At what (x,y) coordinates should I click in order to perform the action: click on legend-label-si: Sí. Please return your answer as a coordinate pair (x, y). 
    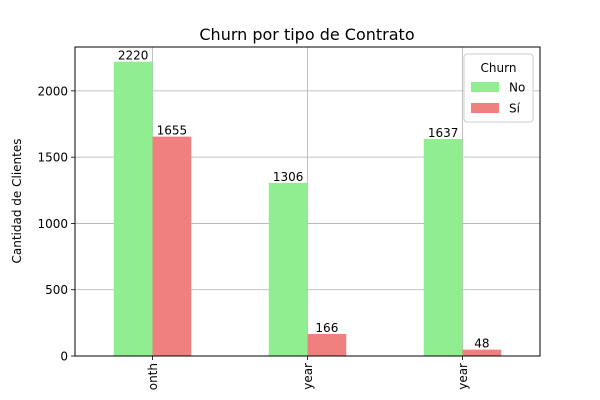
    Looking at the image, I should click on (515, 109).